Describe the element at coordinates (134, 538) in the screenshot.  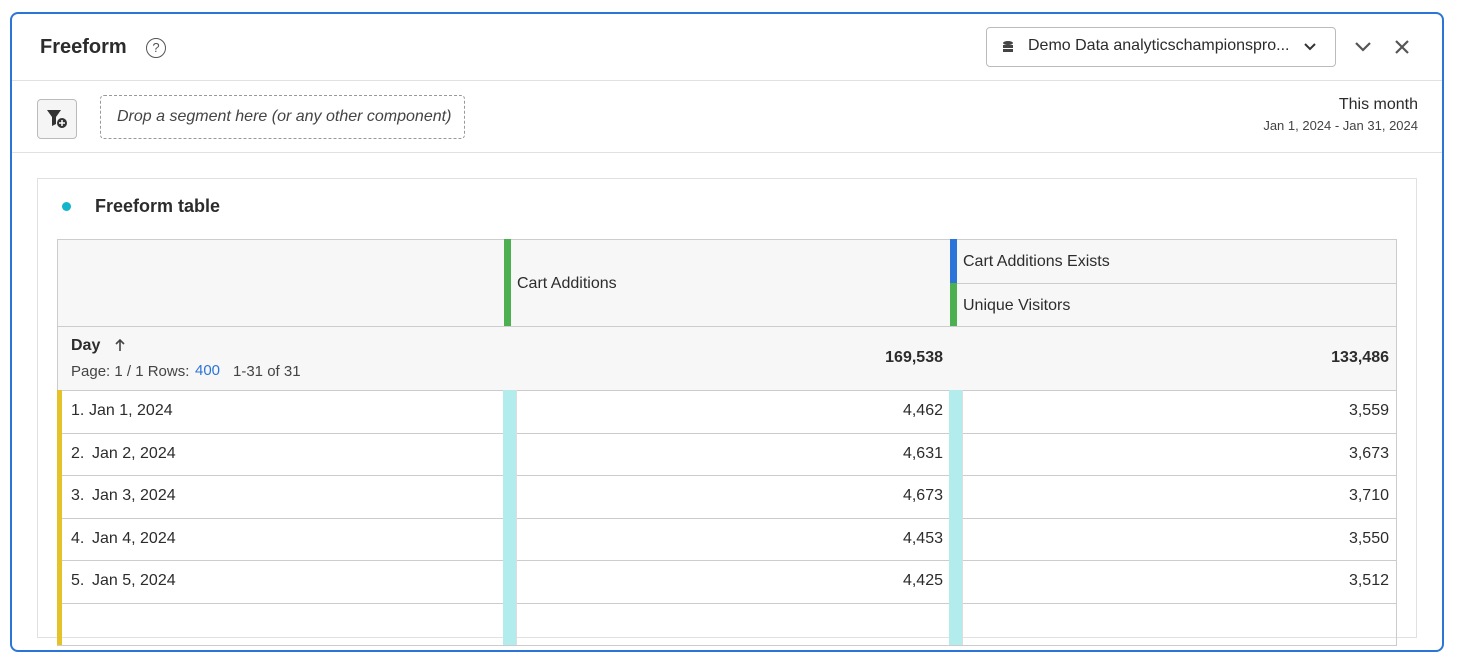
I see `row-label: Jan 4, 2024` at that location.